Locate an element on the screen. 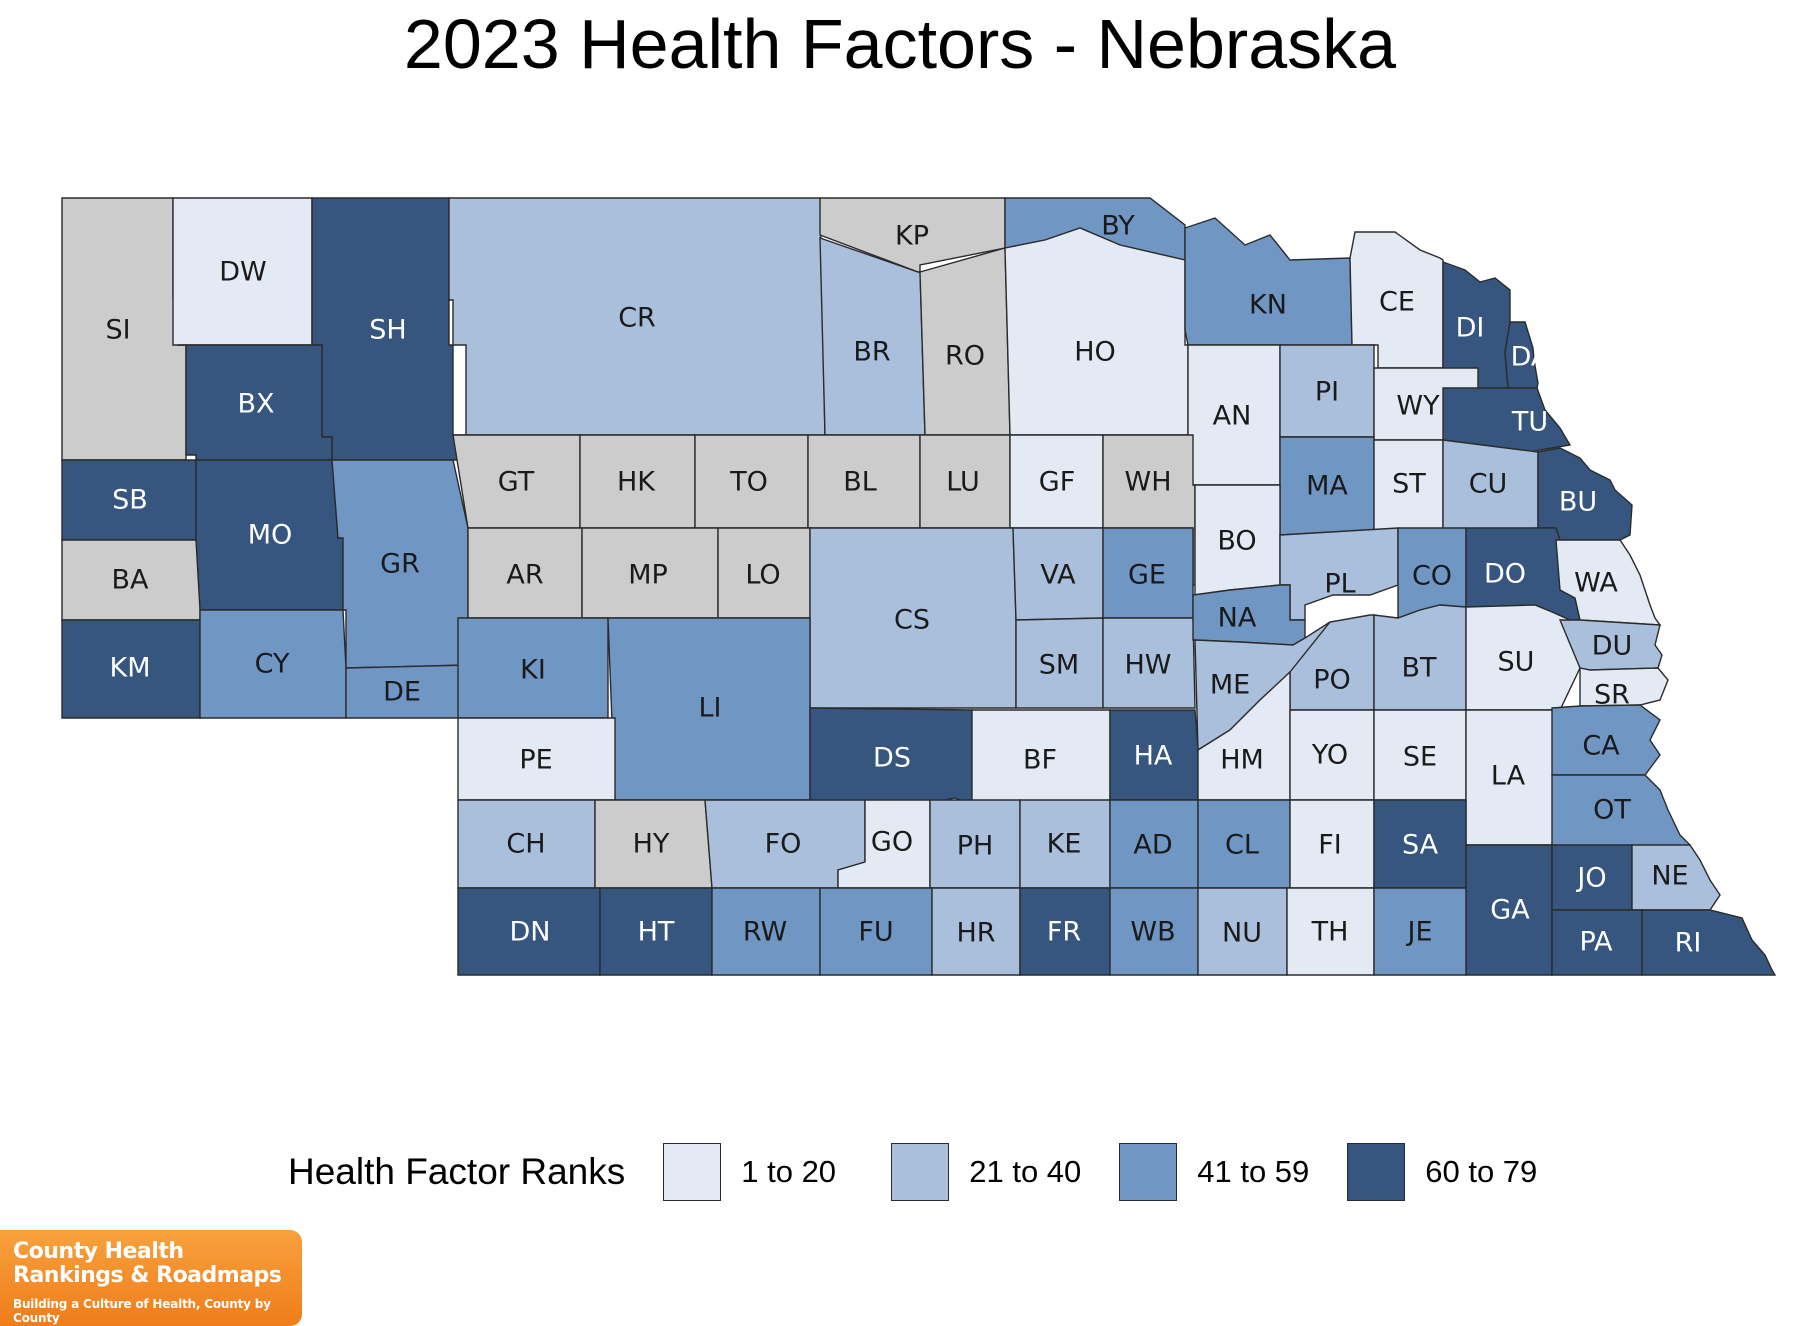  county-label-cy: CY is located at coordinates (272, 664).